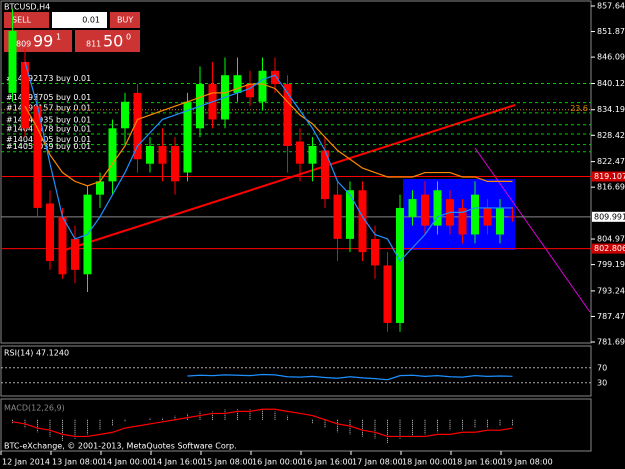 Image resolution: width=625 pixels, height=469 pixels. I want to click on buy-label: BUY, so click(125, 20).